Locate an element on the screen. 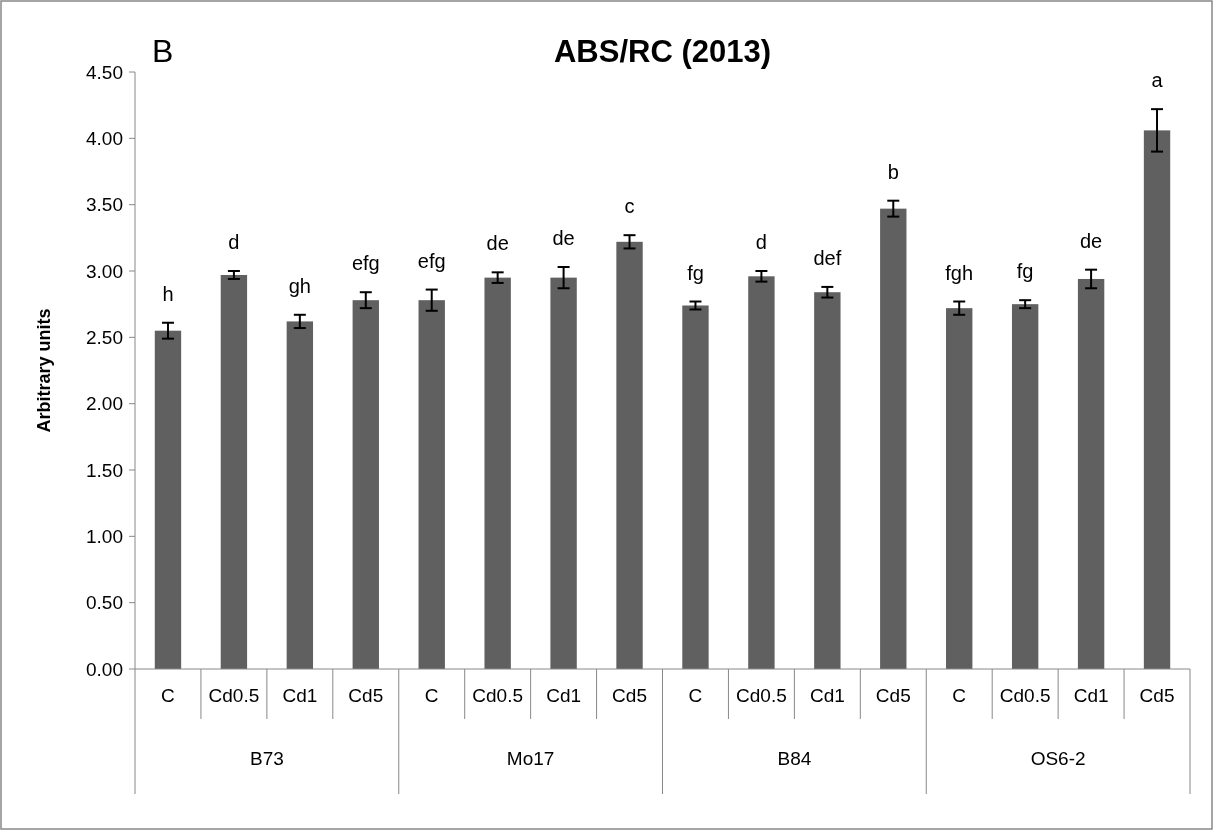  y-tick-label: 1.50 is located at coordinates (104, 470).